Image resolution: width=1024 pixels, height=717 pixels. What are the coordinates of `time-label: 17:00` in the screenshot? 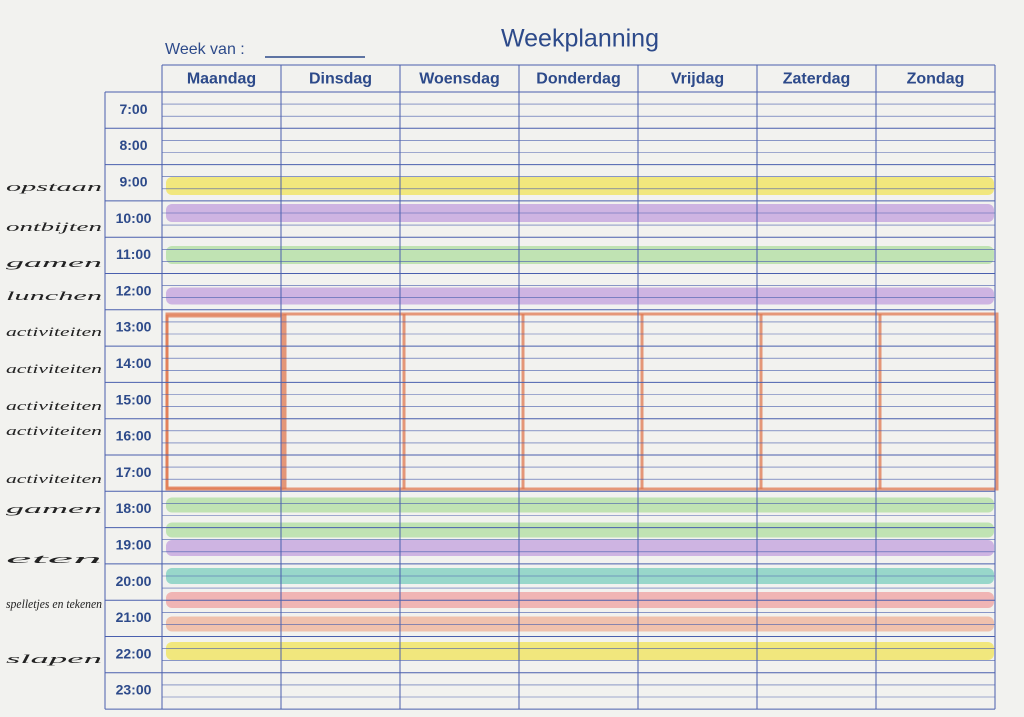 It's located at (134, 472).